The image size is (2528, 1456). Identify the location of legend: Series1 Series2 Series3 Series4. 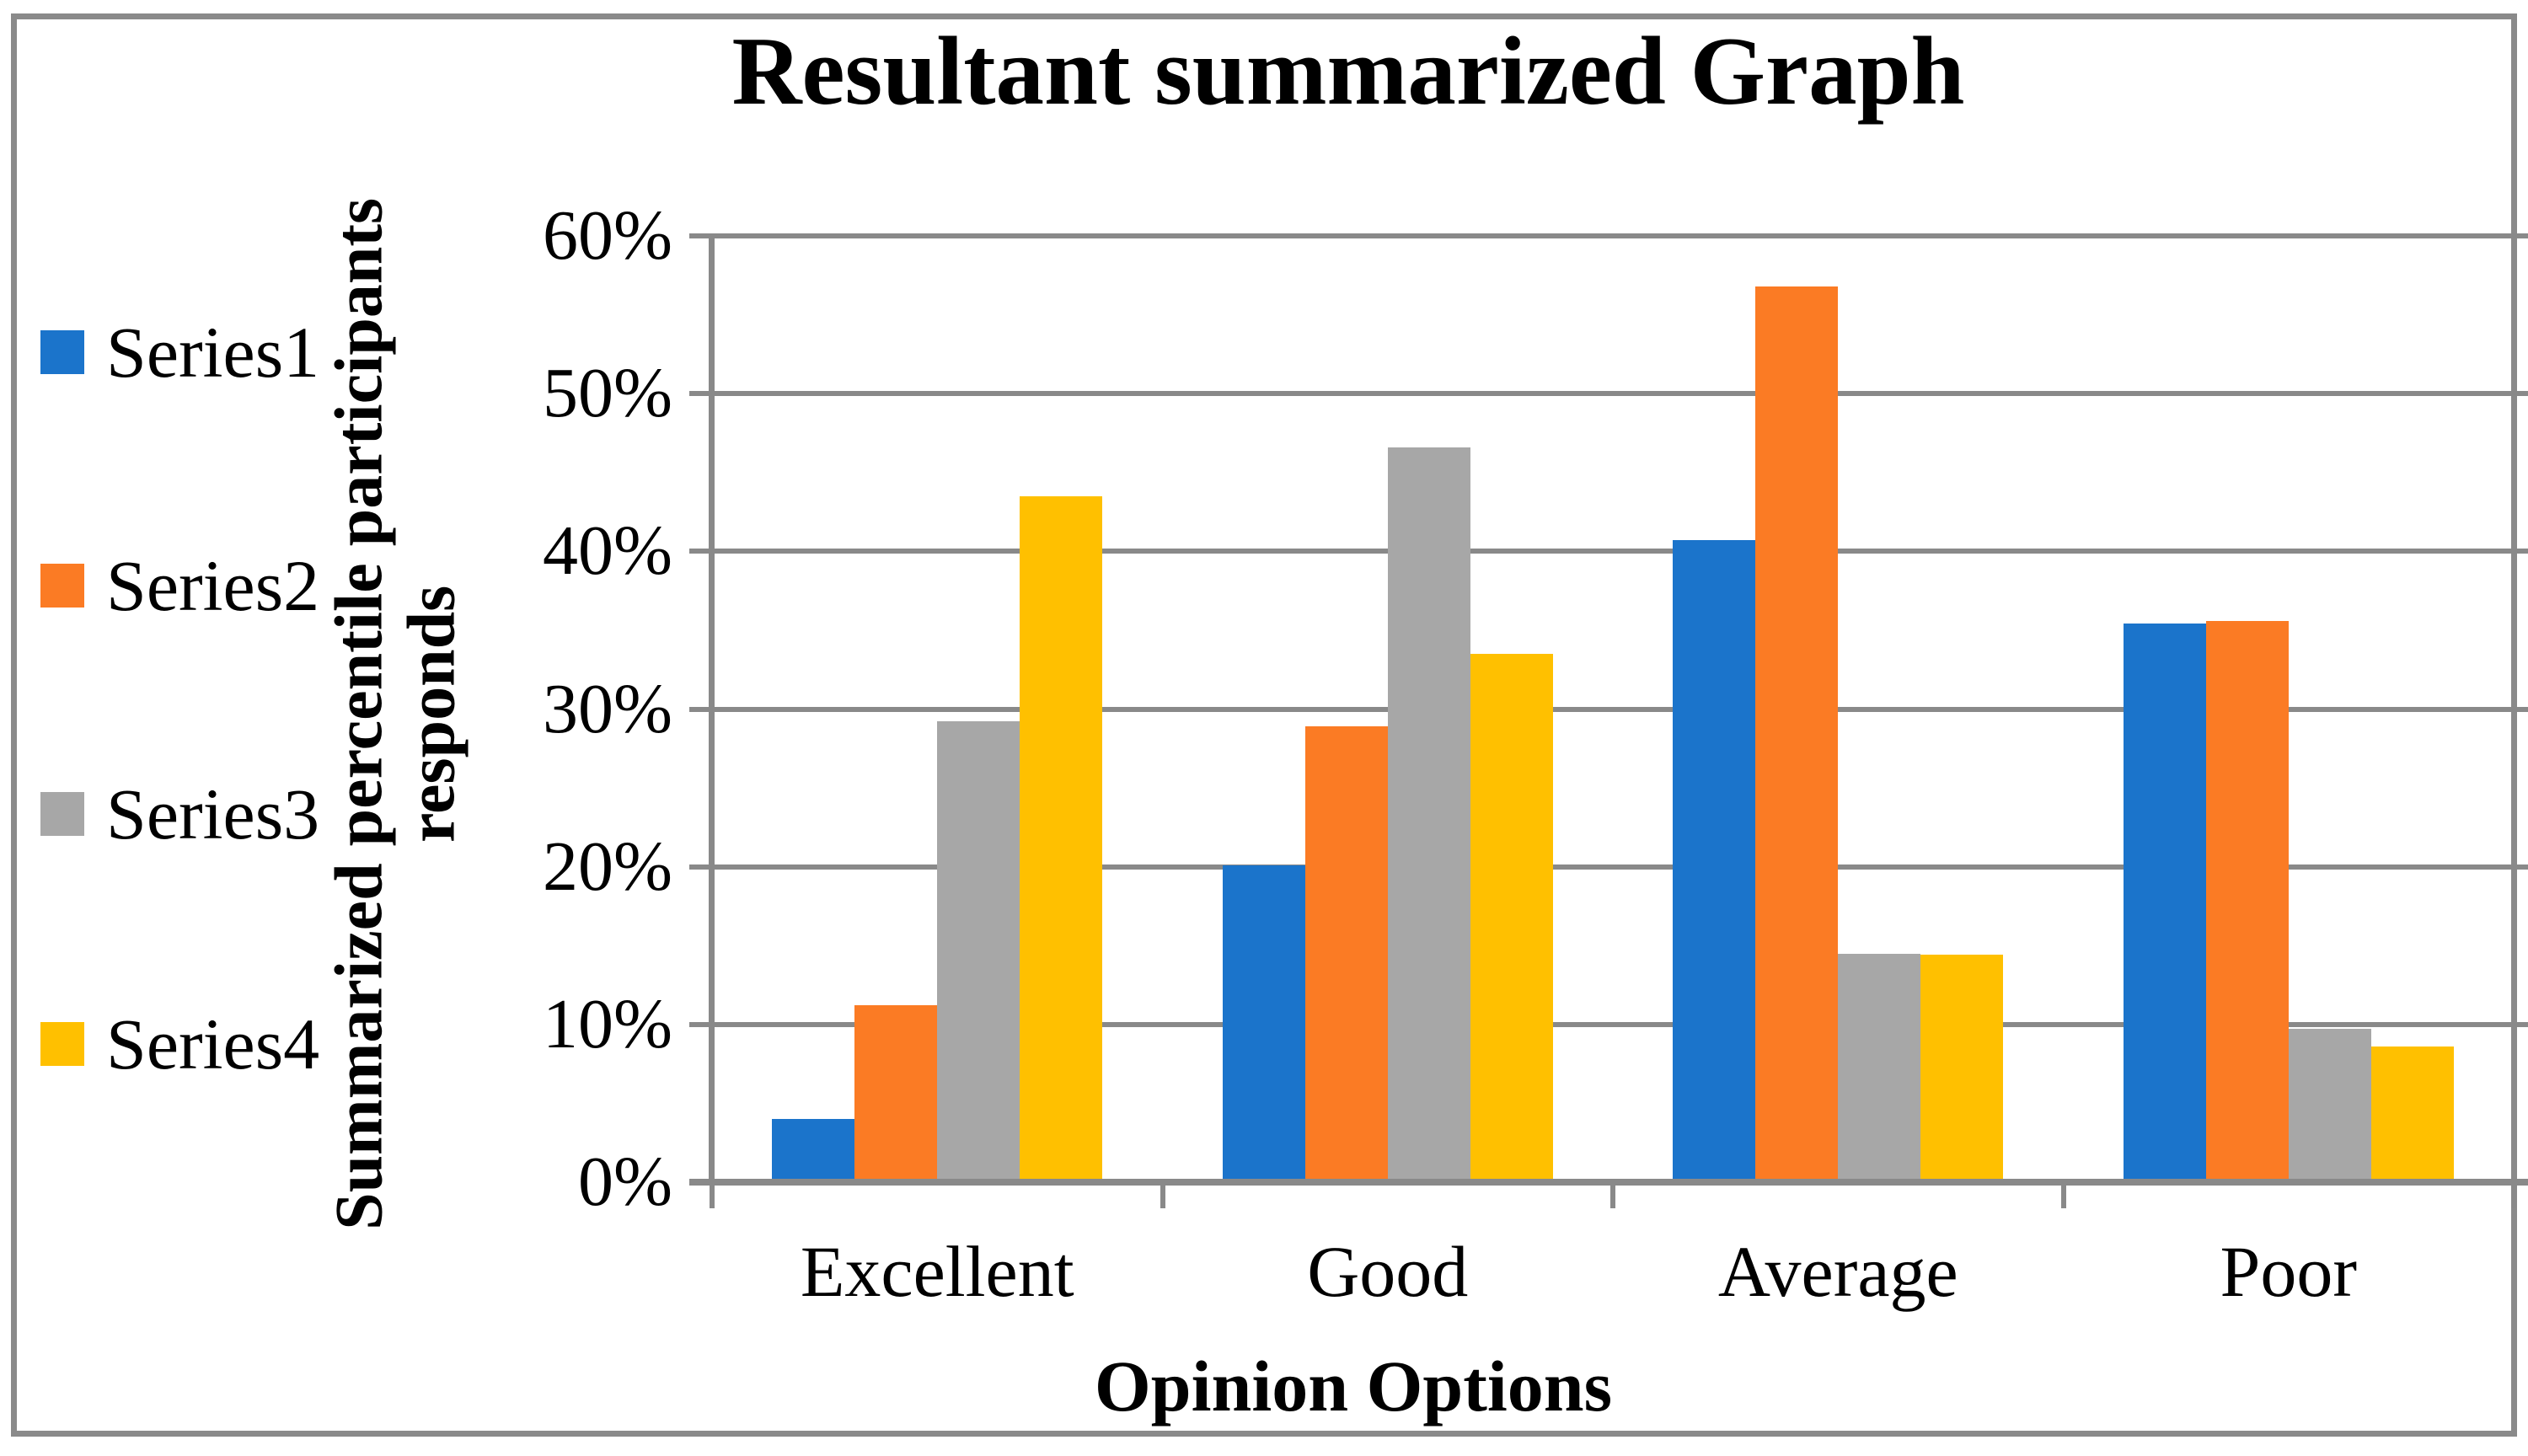
(222, 728).